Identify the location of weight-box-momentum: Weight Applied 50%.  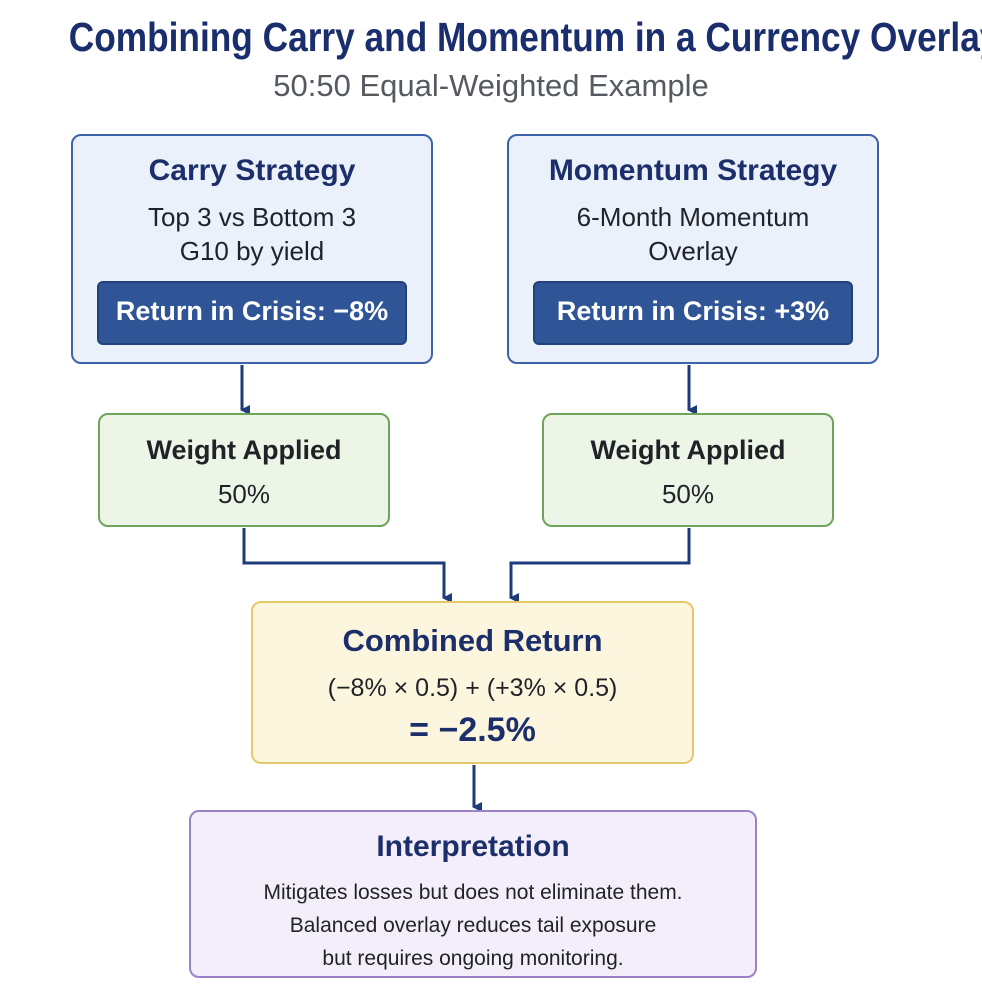
(688, 470).